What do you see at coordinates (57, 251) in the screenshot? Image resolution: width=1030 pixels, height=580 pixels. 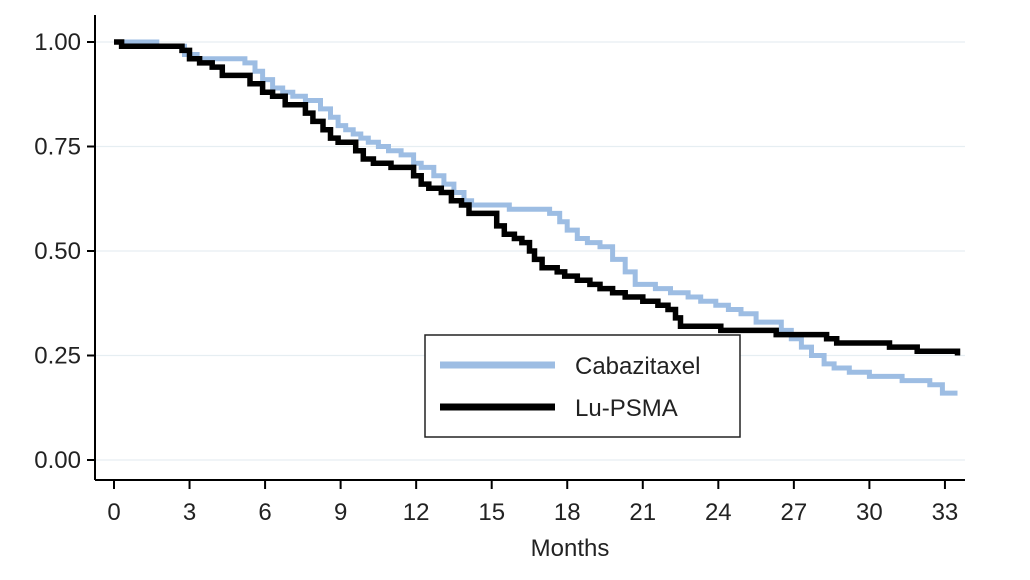 I see `y-tick-label: 0.50` at bounding box center [57, 251].